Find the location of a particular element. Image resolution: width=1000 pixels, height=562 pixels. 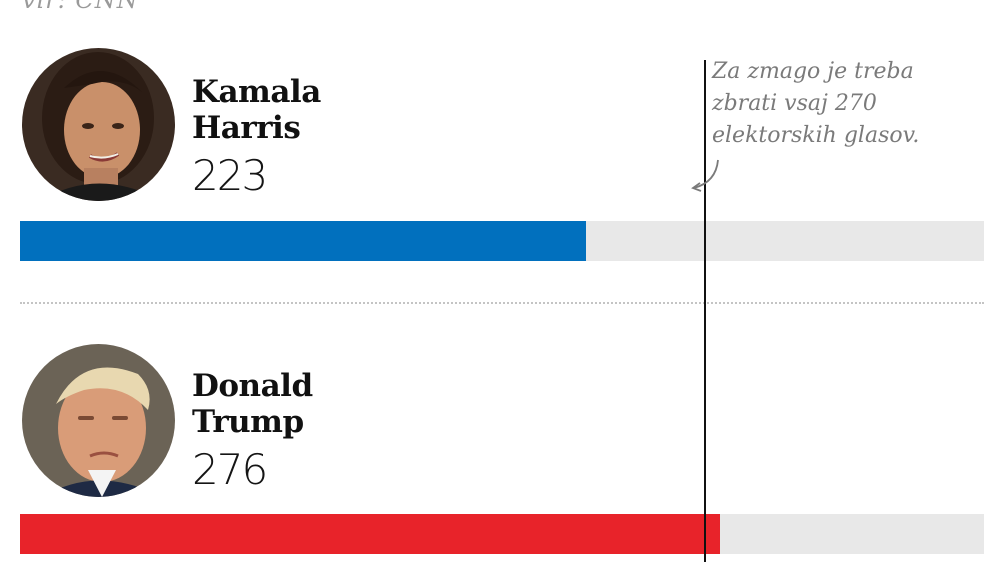

harris-portrait-icon is located at coordinates (98, 124).